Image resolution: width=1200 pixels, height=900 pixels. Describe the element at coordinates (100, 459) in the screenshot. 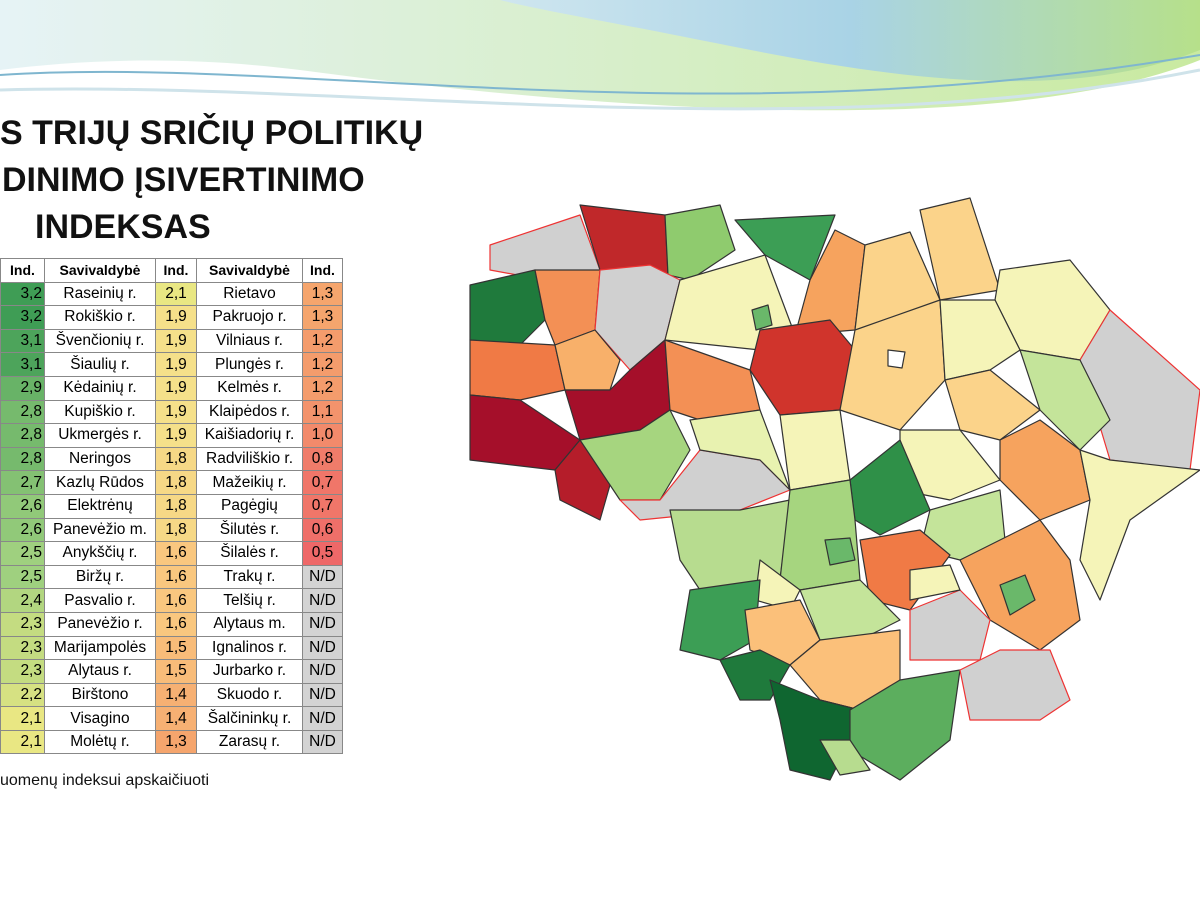

I see `municipality-cell: Neringos` at that location.